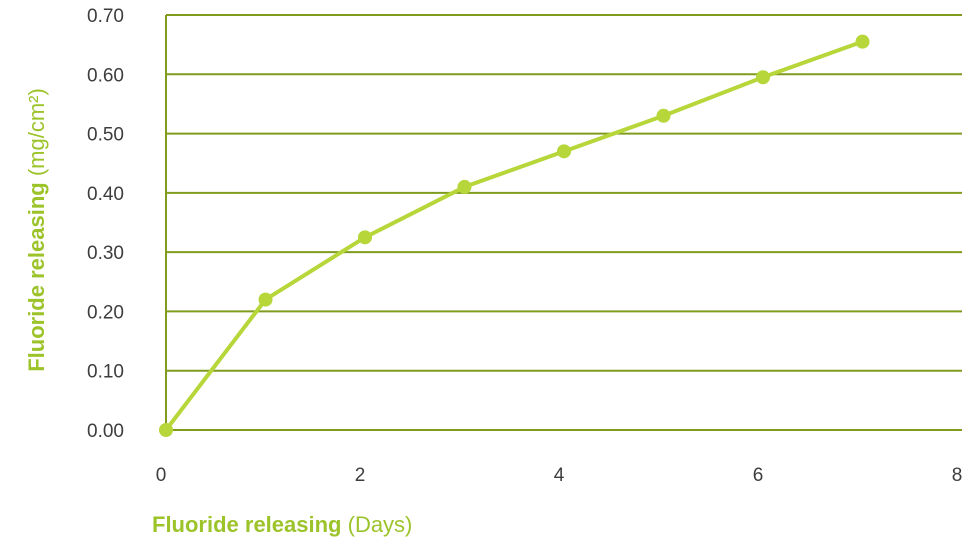 Image resolution: width=977 pixels, height=545 pixels. What do you see at coordinates (377, 524) in the screenshot?
I see `x-axis-title-unit: (Days)` at bounding box center [377, 524].